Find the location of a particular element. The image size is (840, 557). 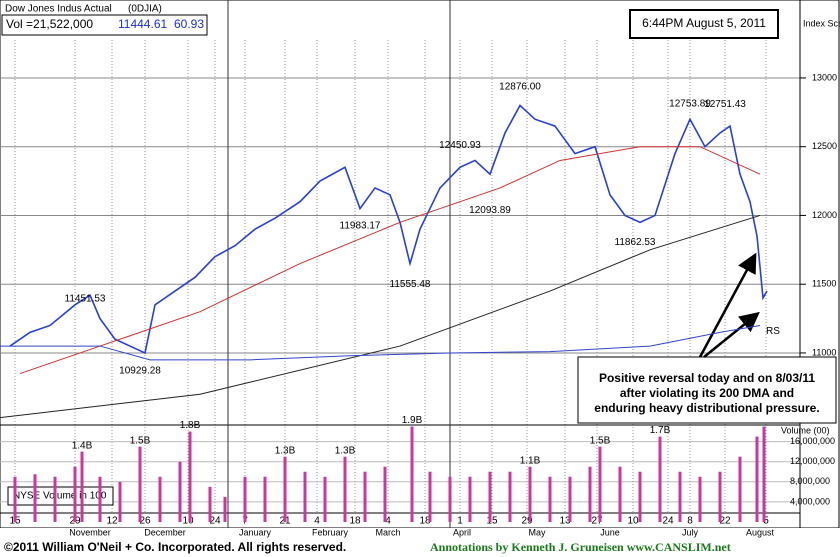

data-label: 1.8B is located at coordinates (190, 425).